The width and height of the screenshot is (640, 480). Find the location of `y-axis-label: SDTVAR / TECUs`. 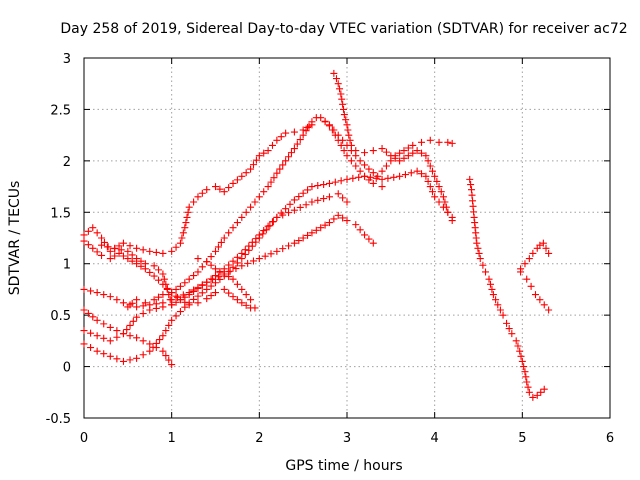

y-axis-label: SDTVAR / TECUs is located at coordinates (15, 238).